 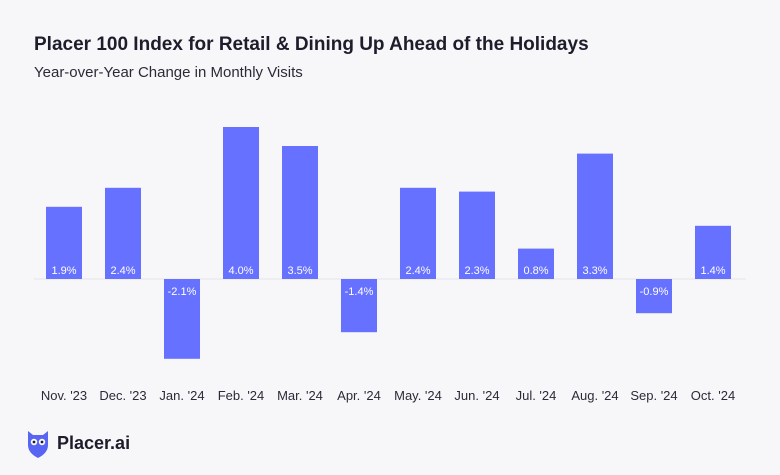 What do you see at coordinates (181, 395) in the screenshot?
I see `x-tick-label: Jan. '24` at bounding box center [181, 395].